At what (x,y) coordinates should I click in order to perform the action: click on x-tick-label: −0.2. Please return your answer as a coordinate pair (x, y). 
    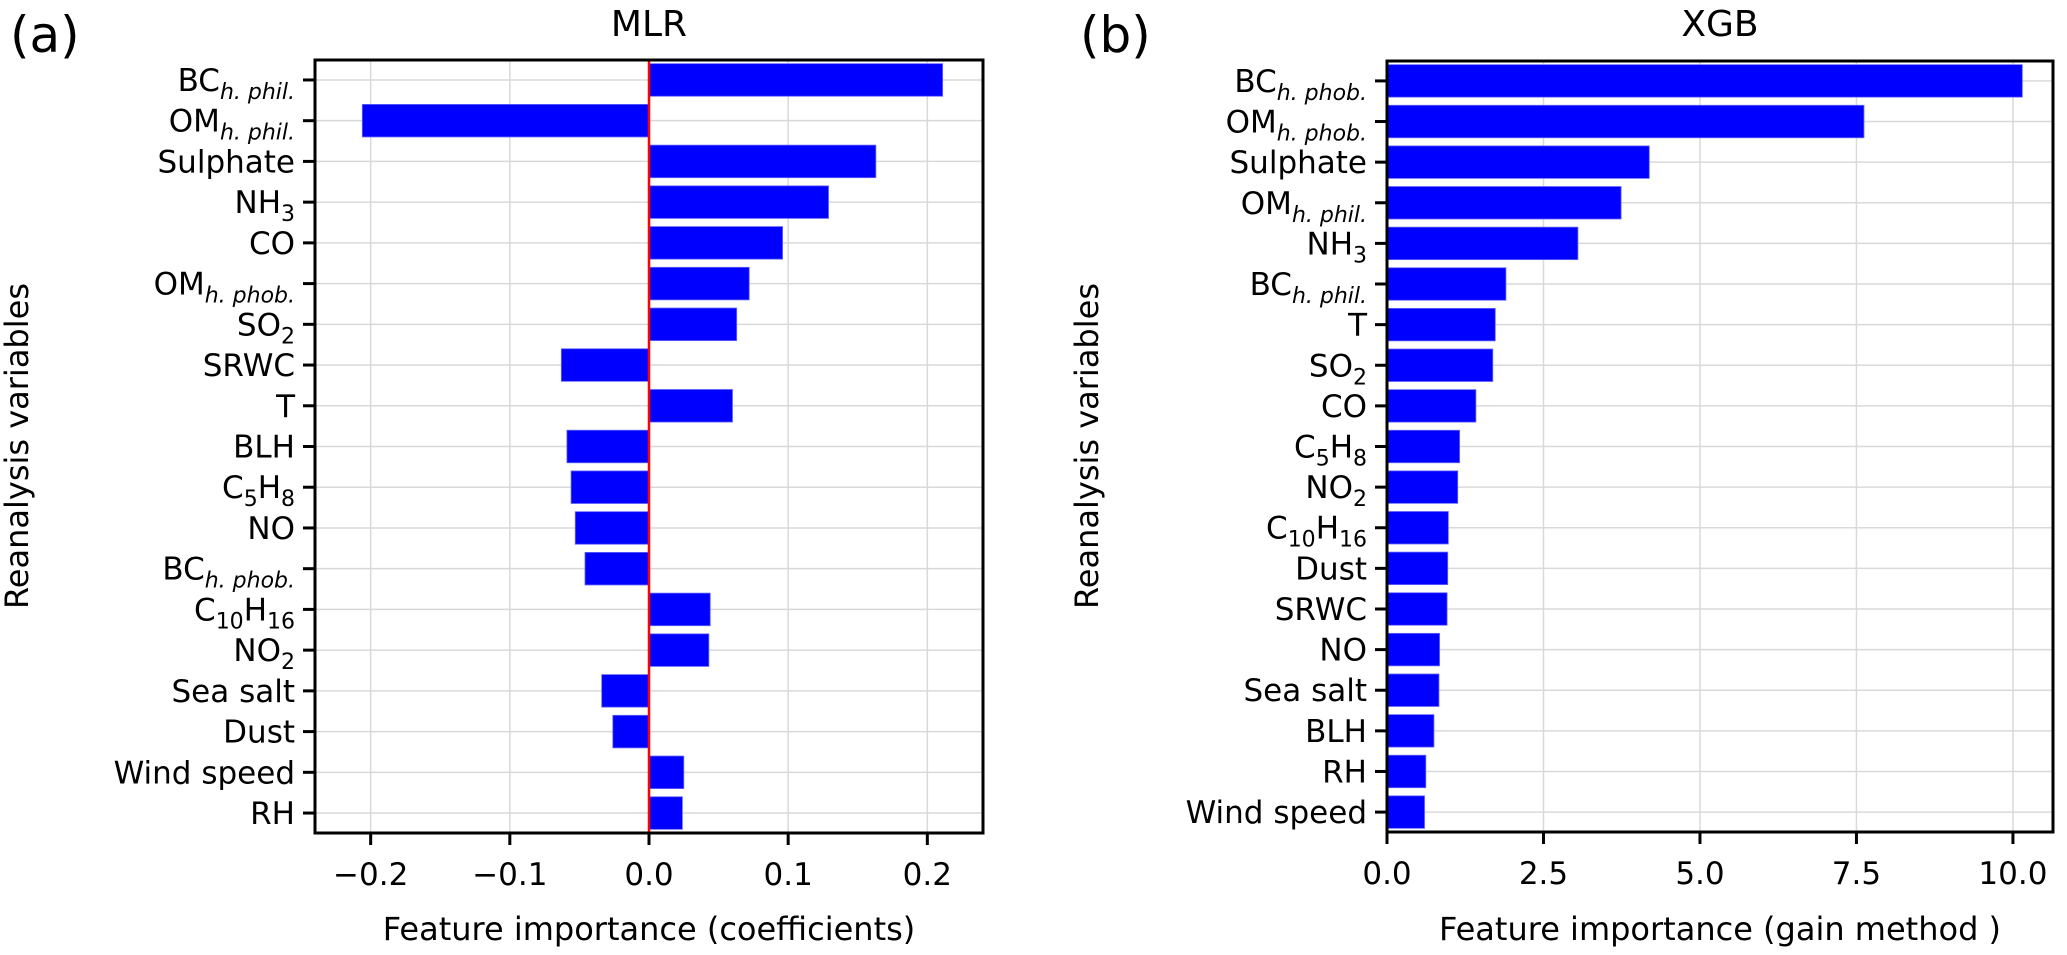
    Looking at the image, I should click on (370, 875).